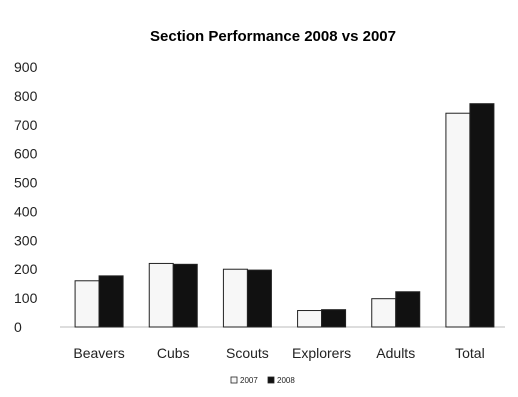  I want to click on x-tick-label: Explorers, so click(321, 353).